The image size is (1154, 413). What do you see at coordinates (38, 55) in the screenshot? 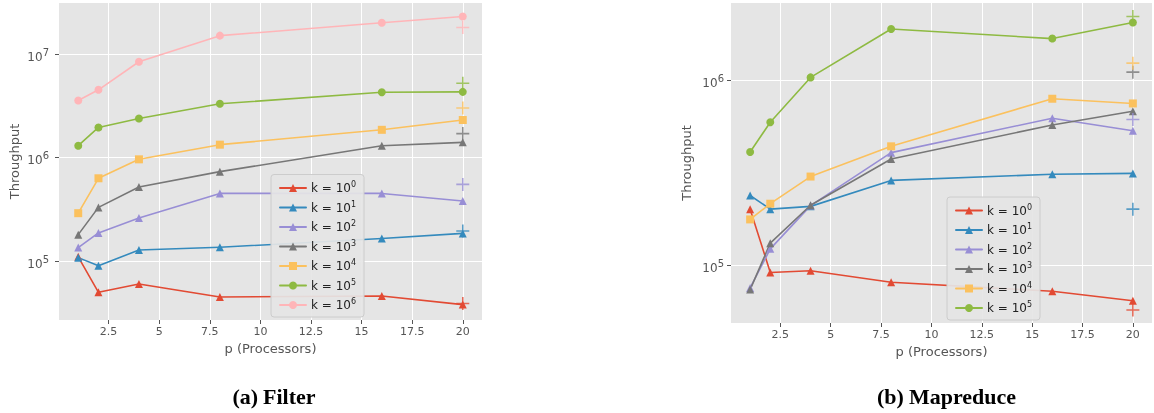
I see `y-tick-label: 10$^{7}$` at bounding box center [38, 55].